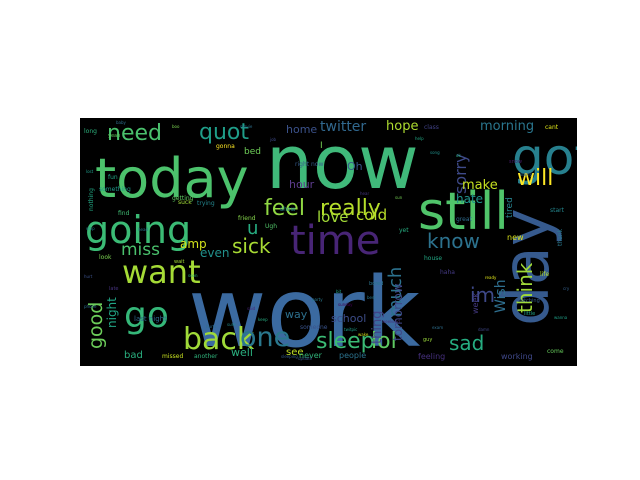 This screenshot has width=640, height=480. What do you see at coordinates (339, 291) in the screenshot?
I see `word-bit: bit` at bounding box center [339, 291].